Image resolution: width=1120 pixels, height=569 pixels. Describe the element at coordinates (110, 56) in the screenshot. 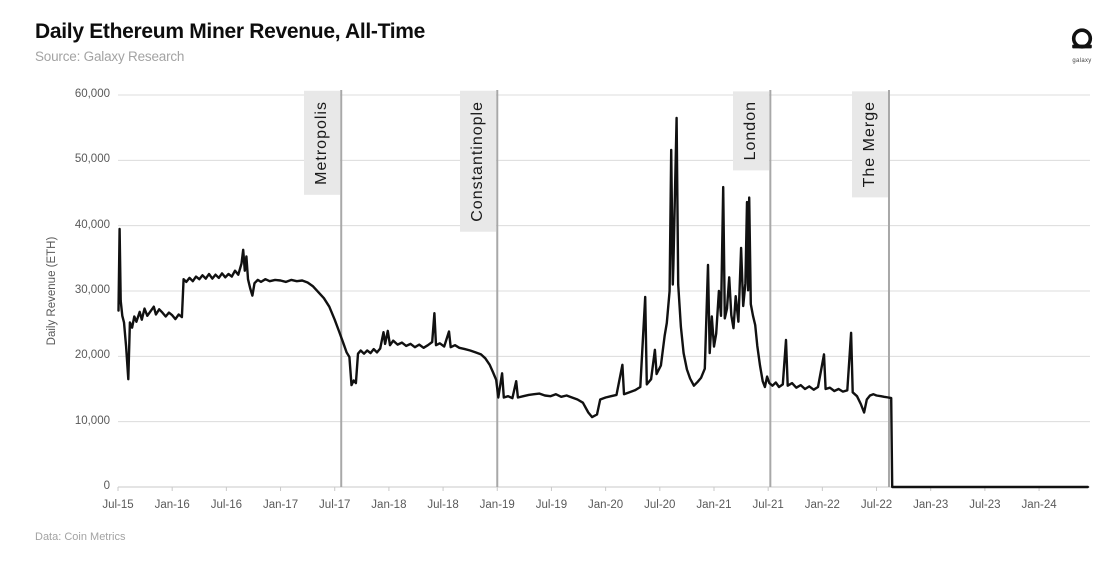

I see `source-subtitle: Source: Galaxy Research` at that location.